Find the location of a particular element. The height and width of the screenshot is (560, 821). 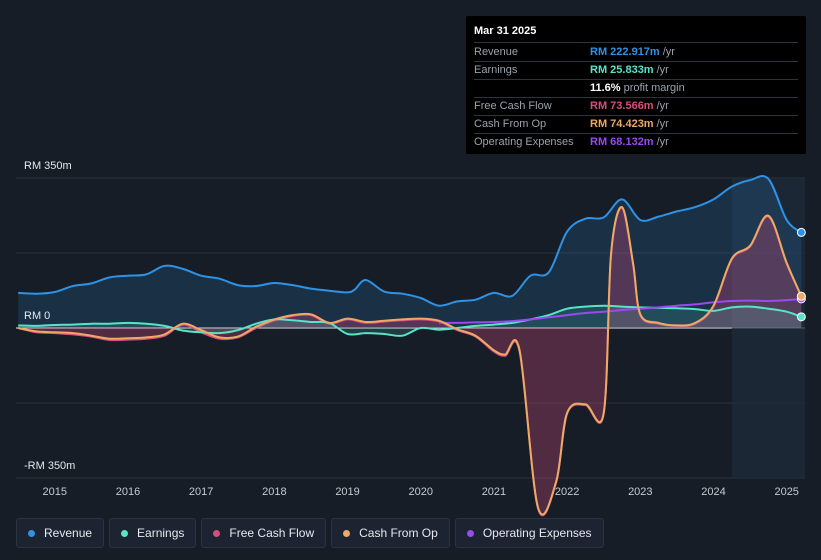

series-area-earnings is located at coordinates (410, 320).